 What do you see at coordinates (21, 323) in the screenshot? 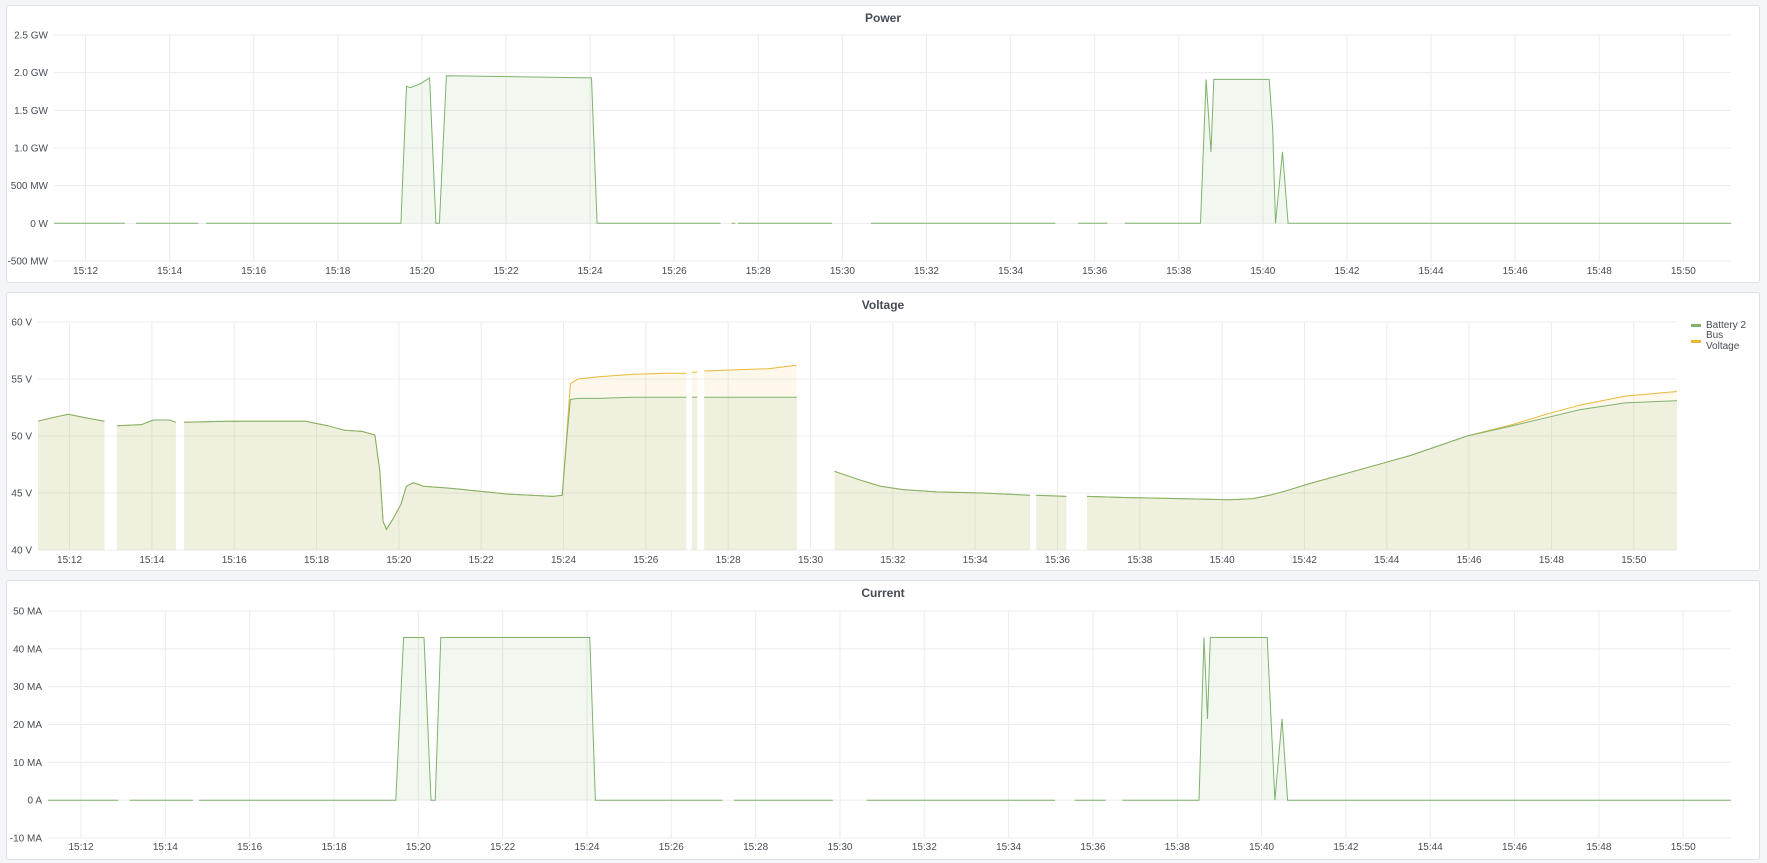
I see `y-tick-label: 60 V` at bounding box center [21, 323].